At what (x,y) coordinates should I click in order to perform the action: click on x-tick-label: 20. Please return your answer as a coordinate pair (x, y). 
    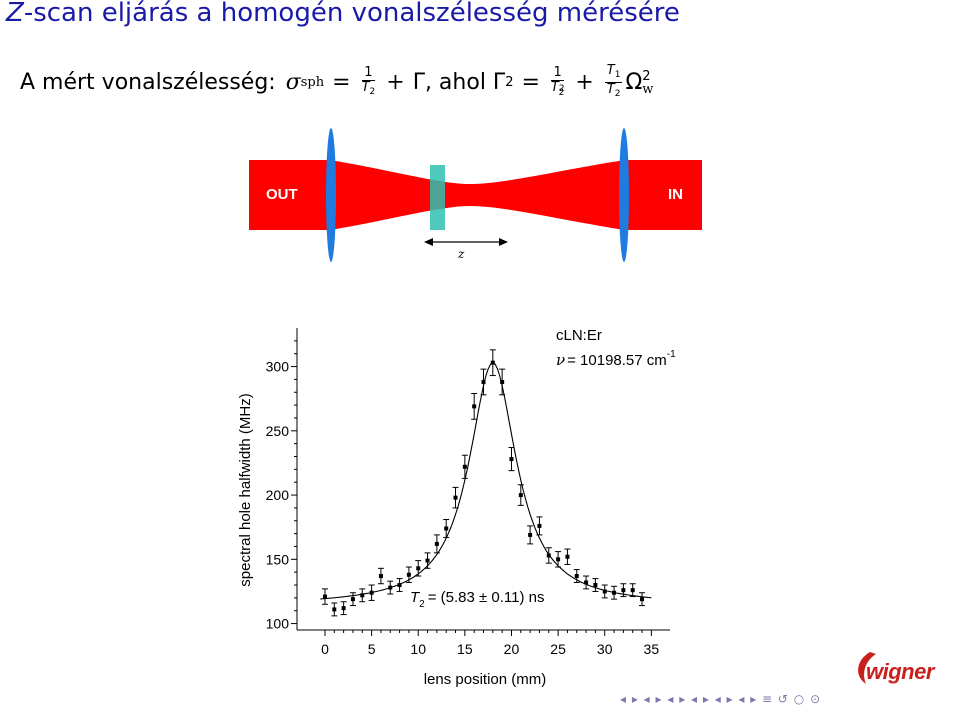
    Looking at the image, I should click on (512, 649).